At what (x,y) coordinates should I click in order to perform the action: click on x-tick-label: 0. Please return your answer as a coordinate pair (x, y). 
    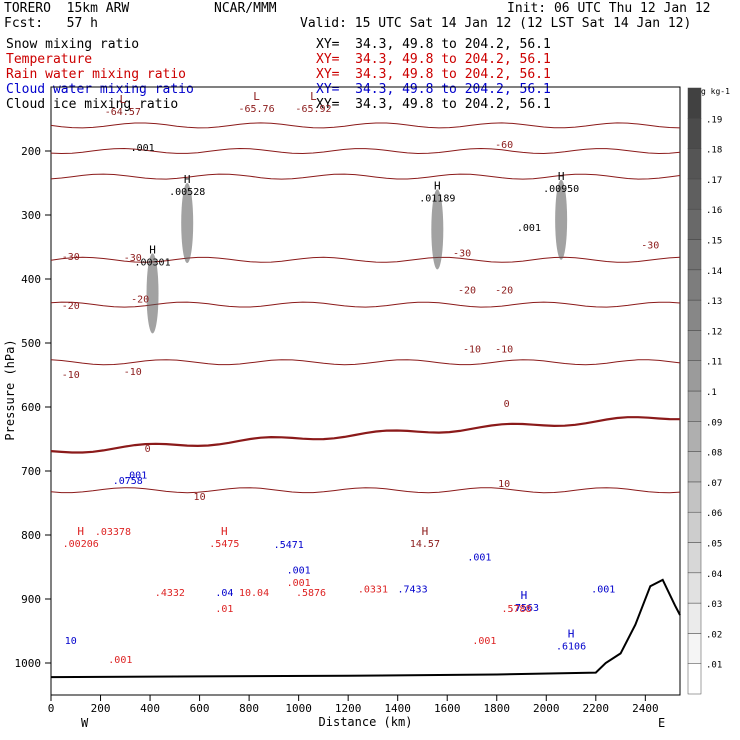
    Looking at the image, I should click on (51, 708).